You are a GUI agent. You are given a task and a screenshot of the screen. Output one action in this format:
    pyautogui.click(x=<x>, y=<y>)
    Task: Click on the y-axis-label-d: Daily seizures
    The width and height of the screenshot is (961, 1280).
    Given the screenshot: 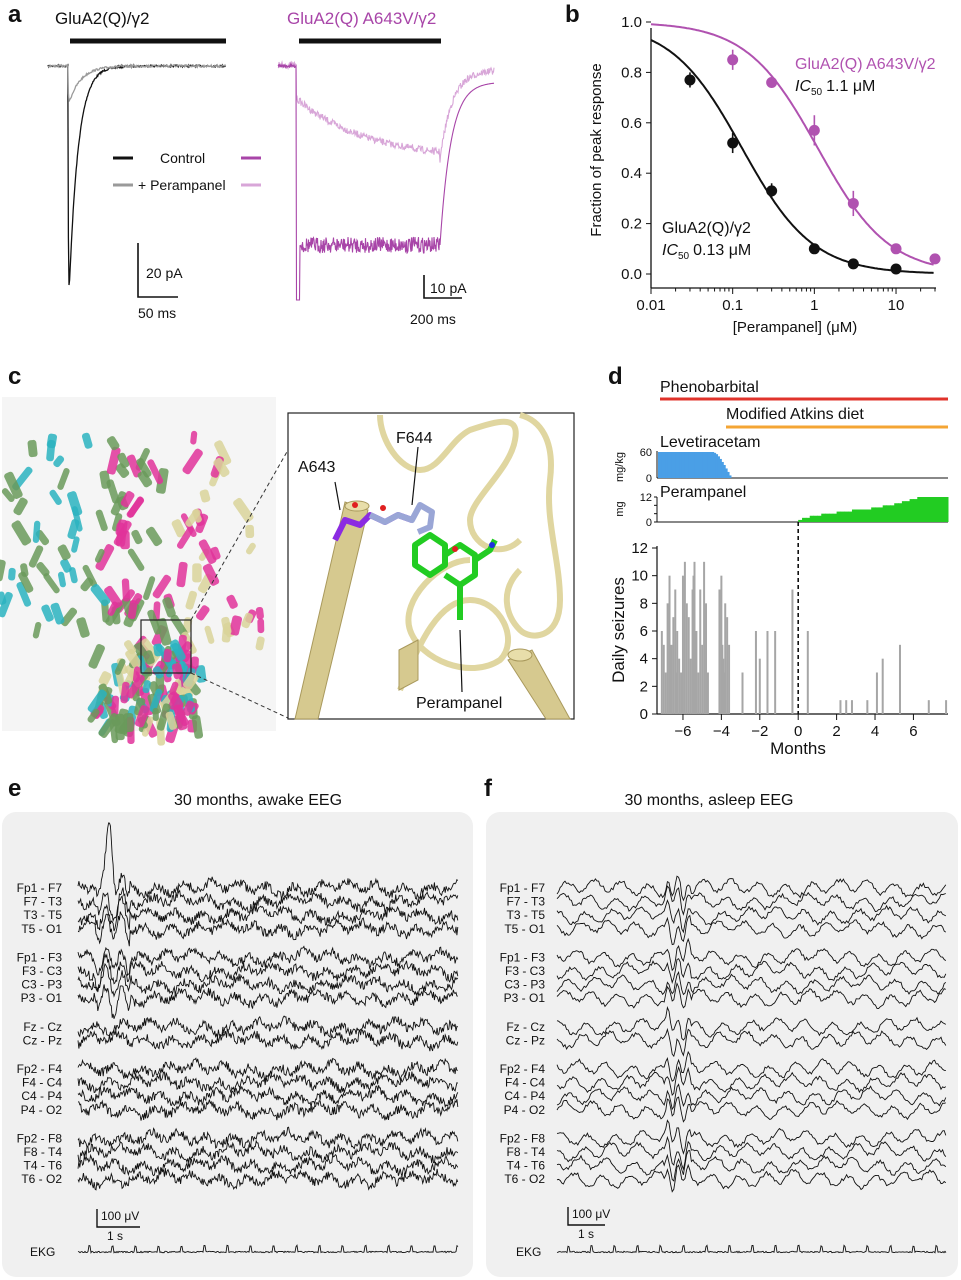 What is the action you would take?
    pyautogui.click(x=618, y=630)
    